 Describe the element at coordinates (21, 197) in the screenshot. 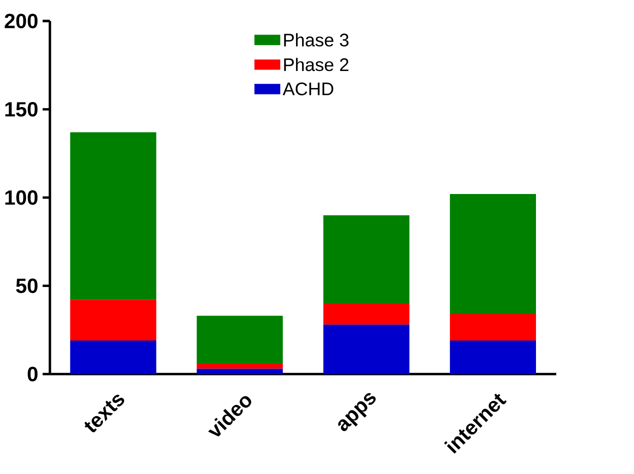

I see `y-tick-label: 100` at that location.